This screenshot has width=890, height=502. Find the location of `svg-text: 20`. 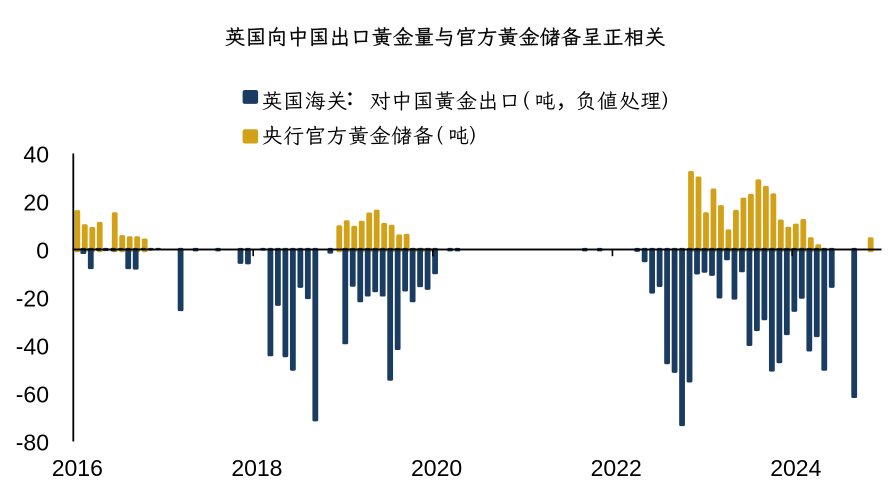

svg-text: 20 is located at coordinates (36, 202).